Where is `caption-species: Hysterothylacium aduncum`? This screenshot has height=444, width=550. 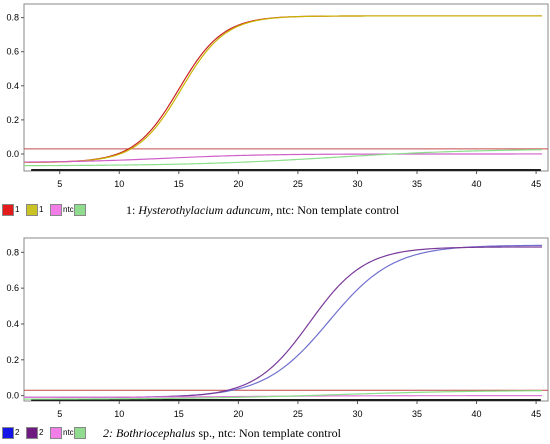
caption-species: Hysterothylacium aduncum is located at coordinates (204, 210).